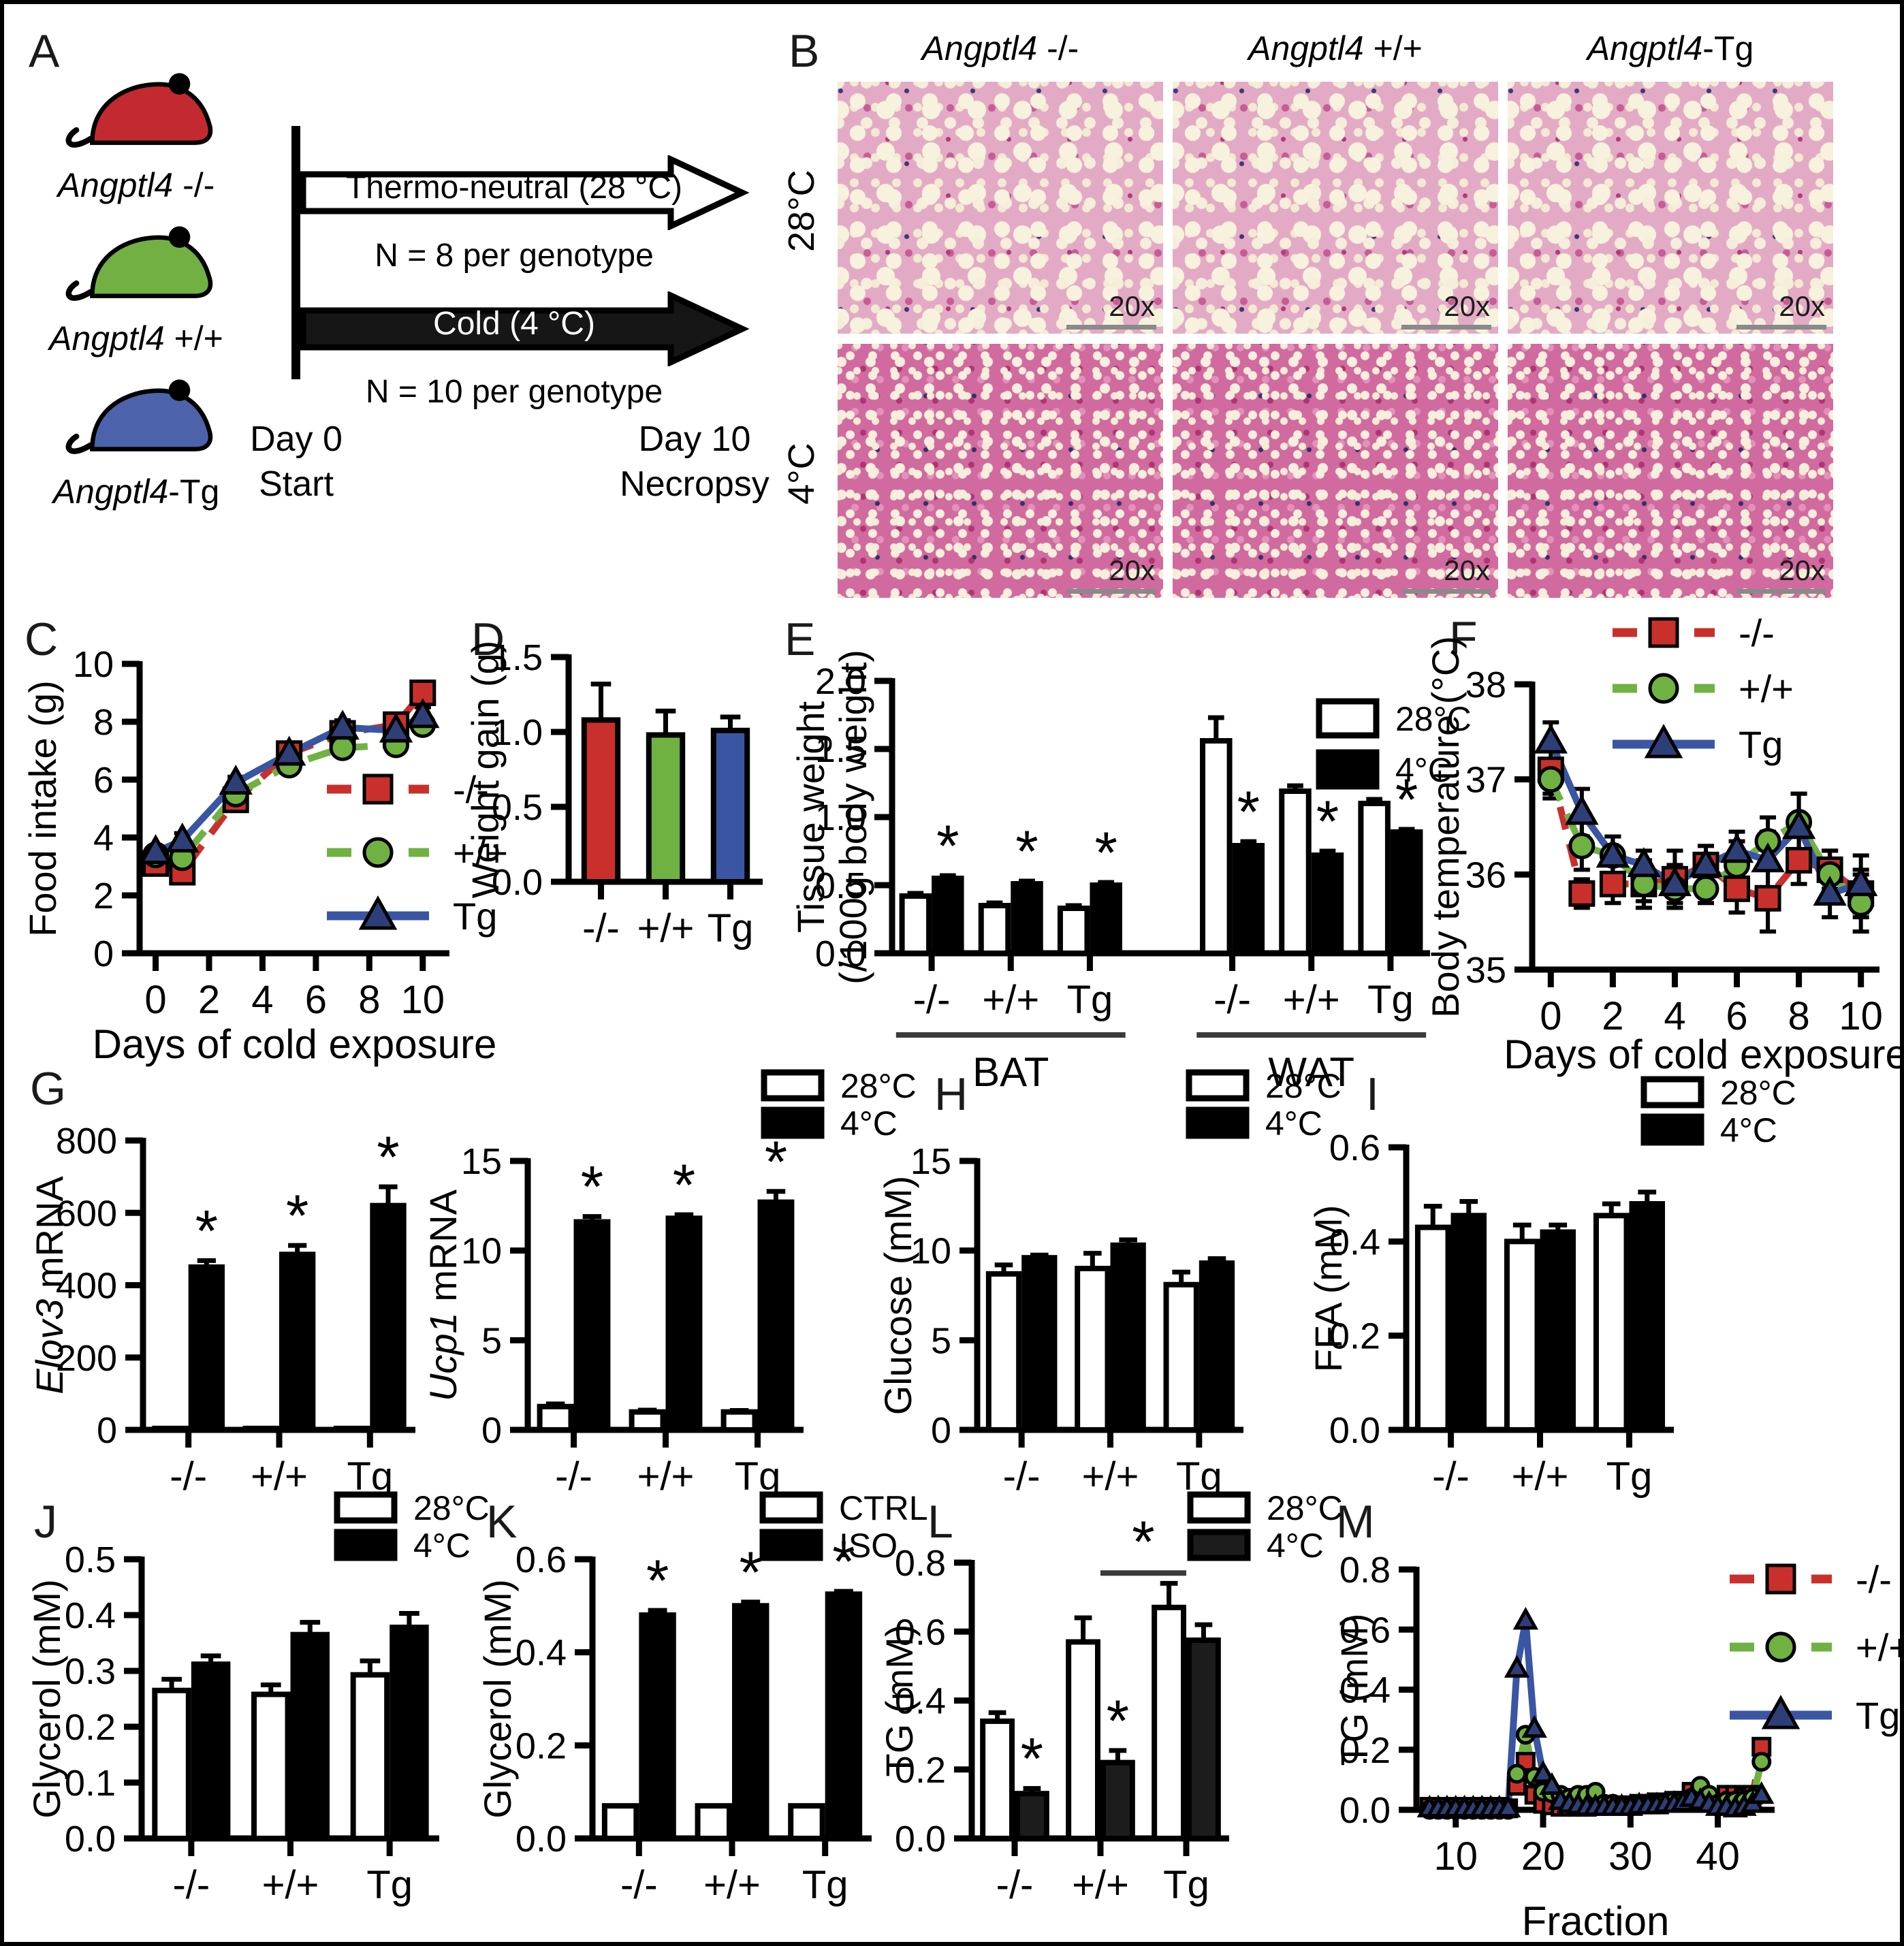 The image size is (1904, 1946). I want to click on cold-arrow-label: Cold (4 °C), so click(514, 324).